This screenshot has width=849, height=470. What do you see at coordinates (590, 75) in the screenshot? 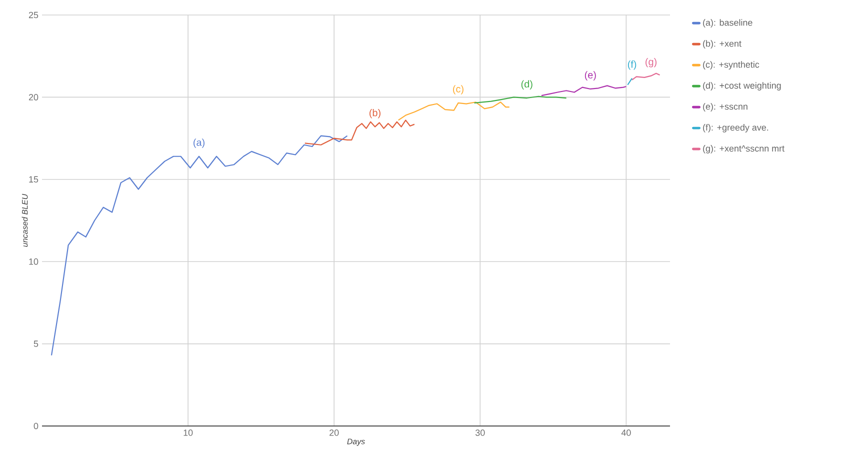
I see `annotation: (e)` at bounding box center [590, 75].